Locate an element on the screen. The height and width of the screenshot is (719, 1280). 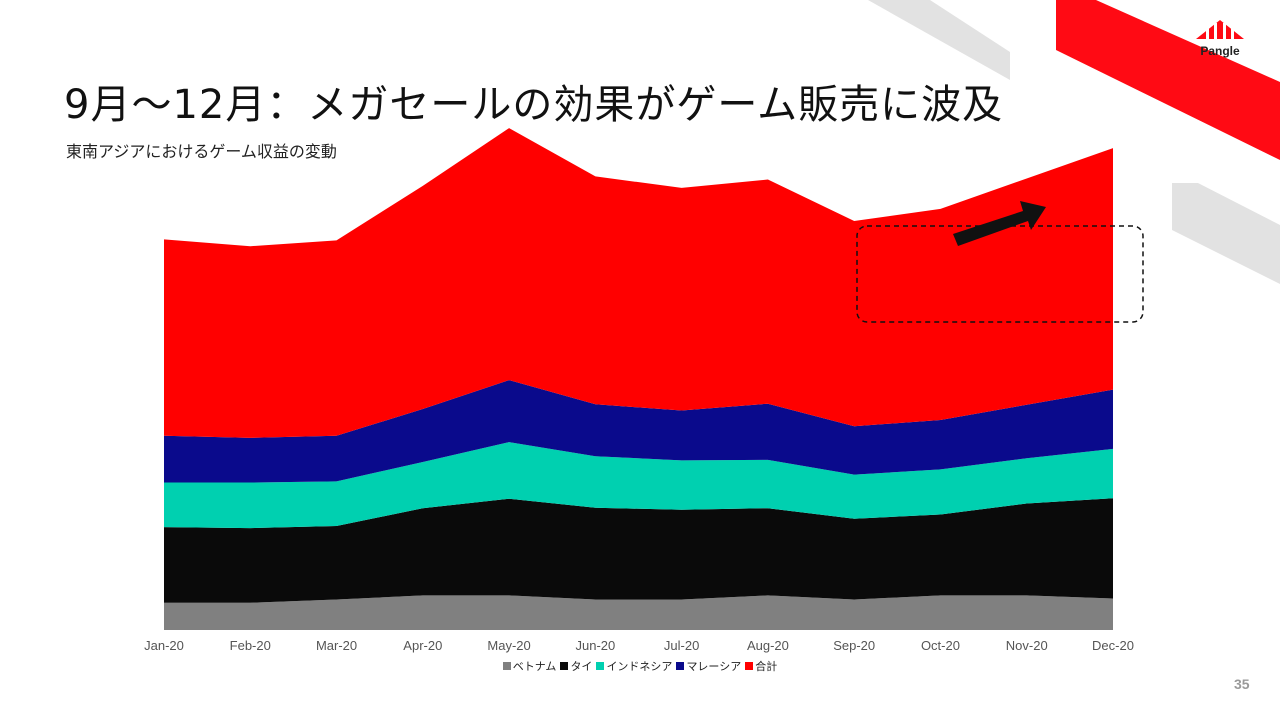
legend-item-3: マレーシア is located at coordinates (708, 666).